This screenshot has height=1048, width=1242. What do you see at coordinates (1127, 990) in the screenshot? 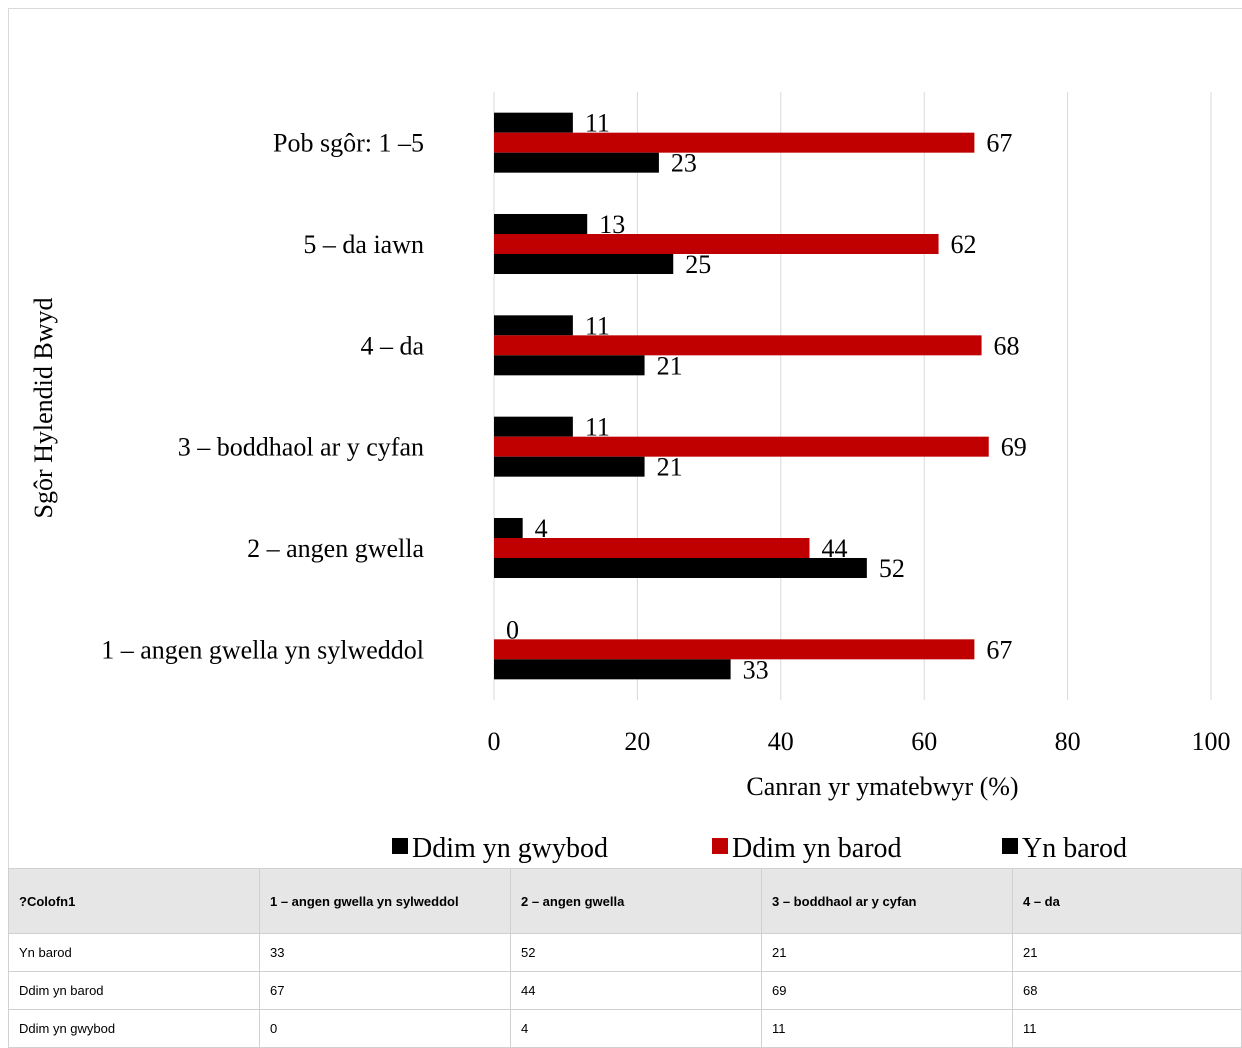
I see `table-cell: 68` at bounding box center [1127, 990].